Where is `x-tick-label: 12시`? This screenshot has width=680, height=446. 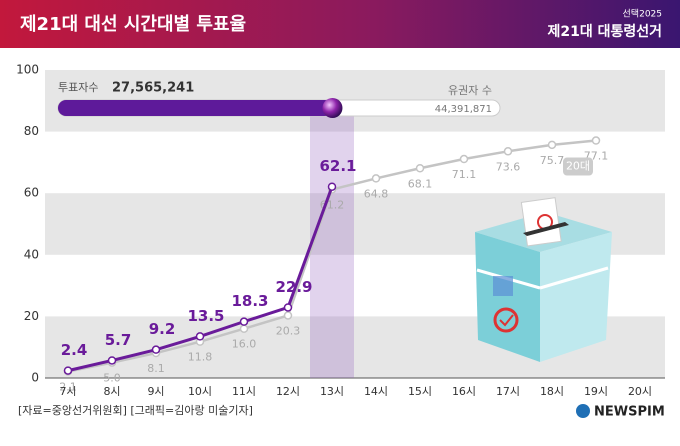
x-tick-label: 12시 is located at coordinates (288, 391).